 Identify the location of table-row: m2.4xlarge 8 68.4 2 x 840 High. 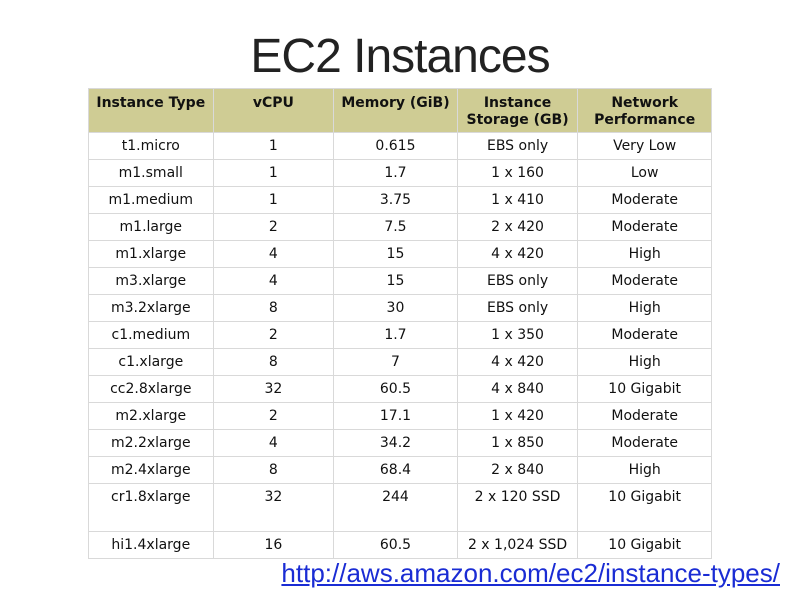
(400, 470).